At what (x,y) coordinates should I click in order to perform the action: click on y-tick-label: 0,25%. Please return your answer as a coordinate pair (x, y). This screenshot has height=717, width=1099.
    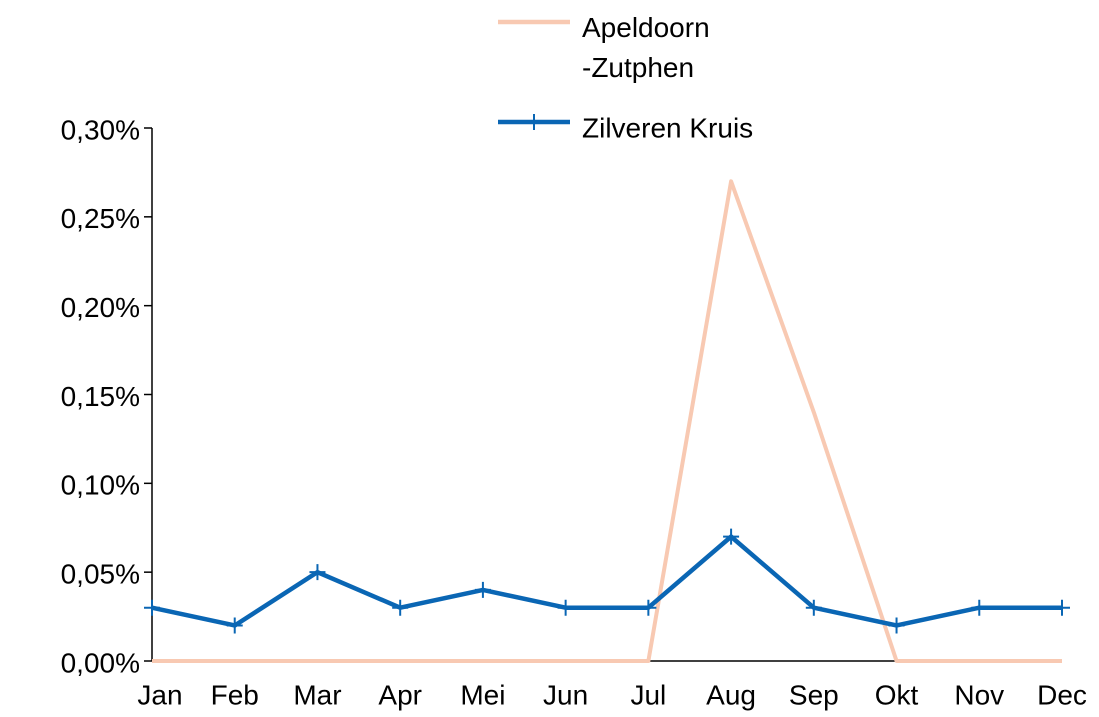
    Looking at the image, I should click on (100, 218).